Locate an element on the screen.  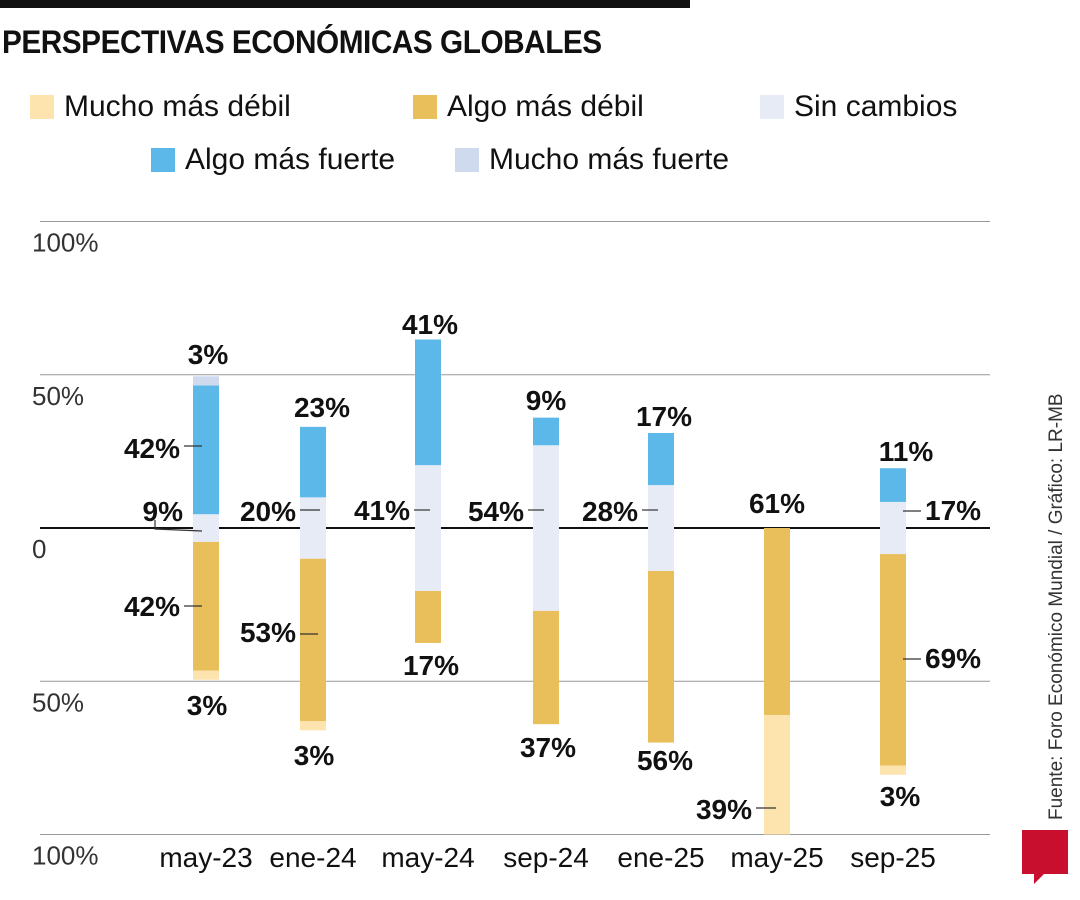
legend-label: Mucho más fuerte is located at coordinates (609, 159).